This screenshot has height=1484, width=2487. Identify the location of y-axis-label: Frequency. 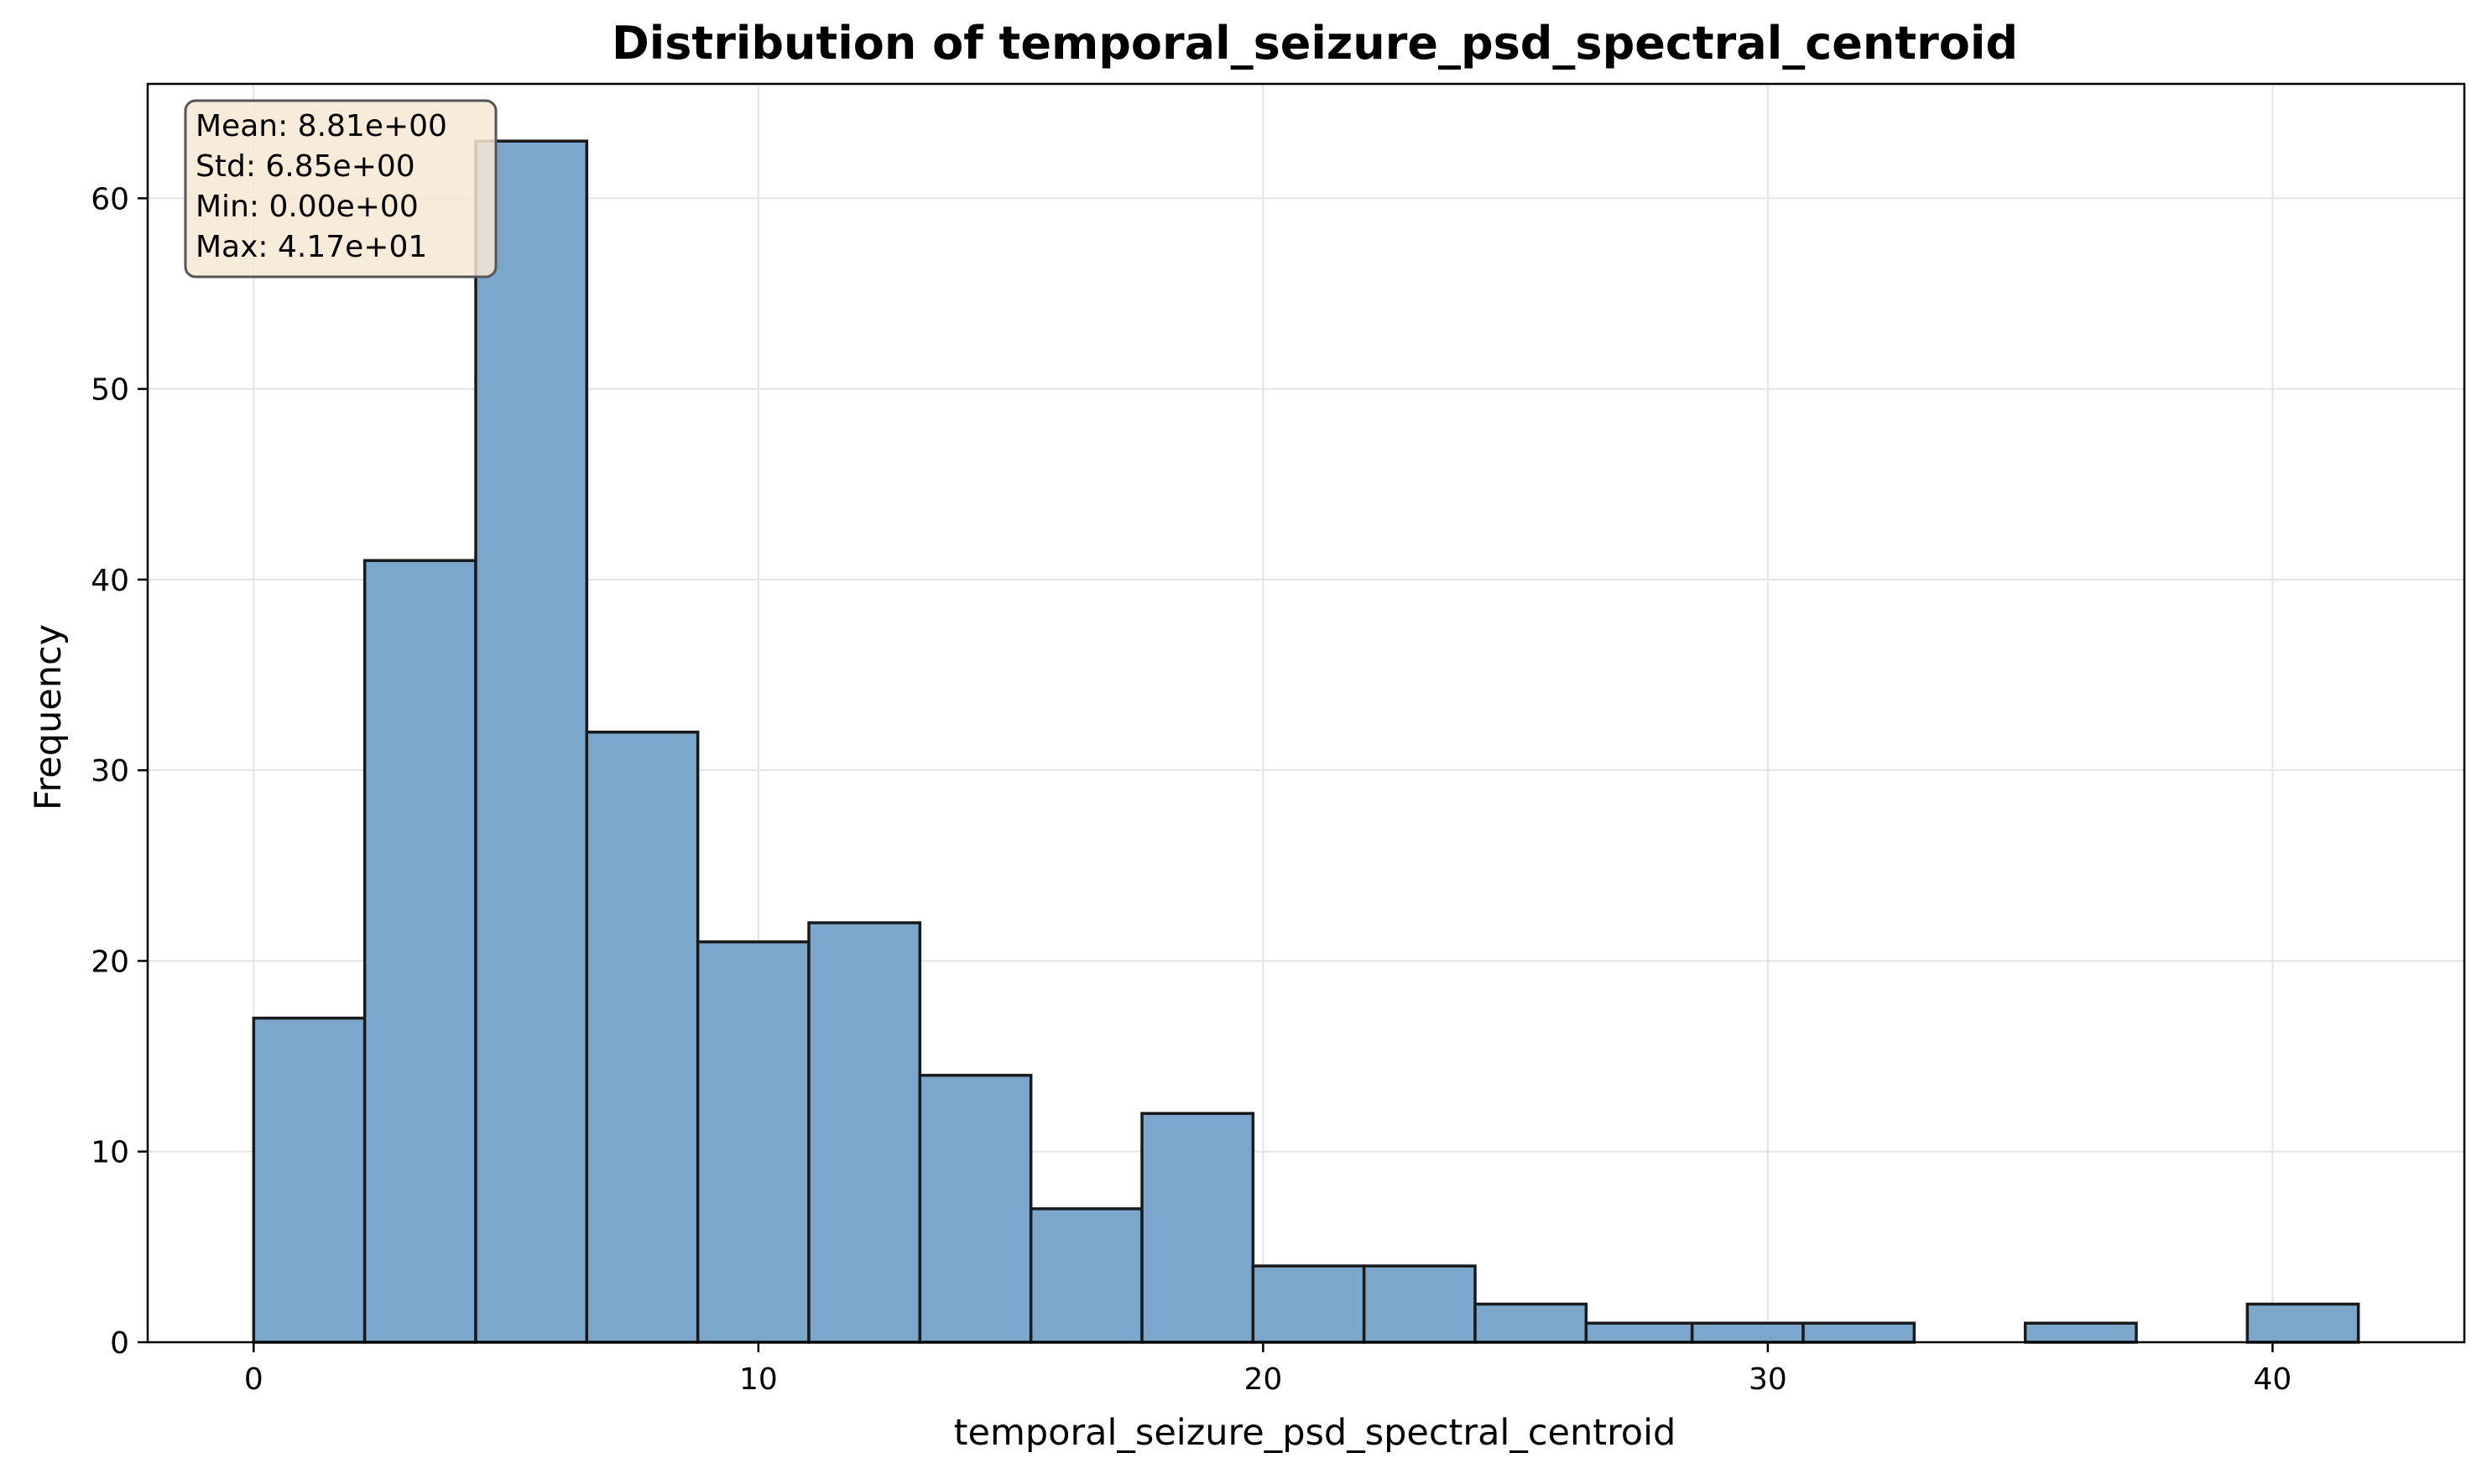
(49, 717).